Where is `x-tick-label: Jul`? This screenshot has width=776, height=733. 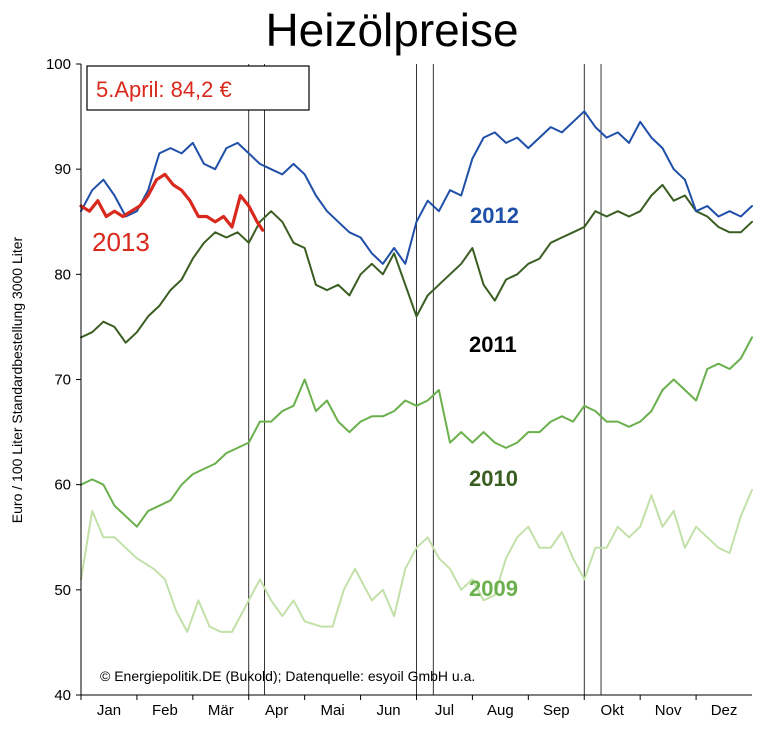 x-tick-label: Jul is located at coordinates (444, 710).